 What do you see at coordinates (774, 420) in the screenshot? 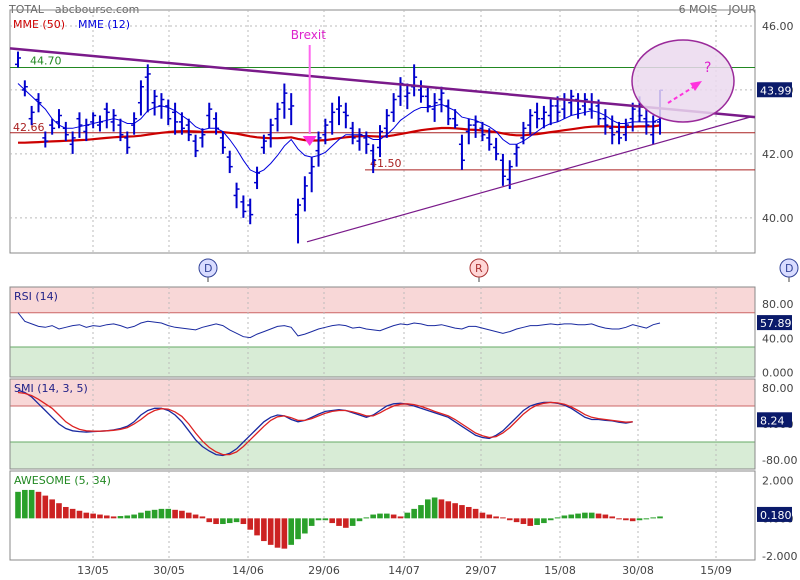
I see `smi-last-value-box` at bounding box center [774, 420].